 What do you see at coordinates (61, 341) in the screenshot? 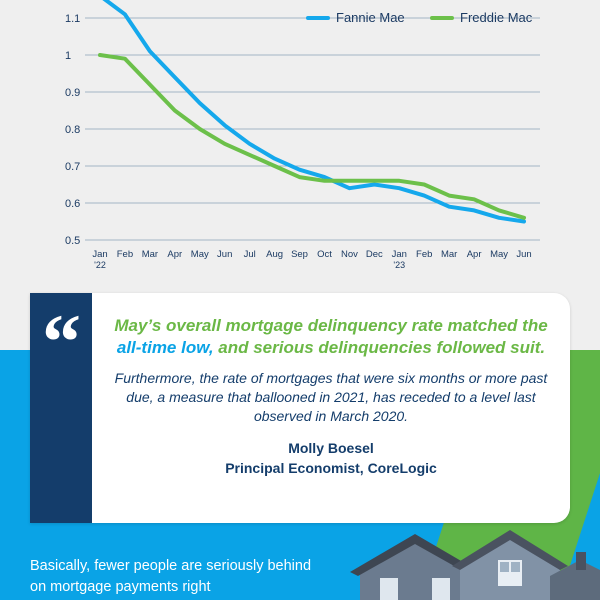
I see `quote-mark-icon: “` at bounding box center [61, 341].